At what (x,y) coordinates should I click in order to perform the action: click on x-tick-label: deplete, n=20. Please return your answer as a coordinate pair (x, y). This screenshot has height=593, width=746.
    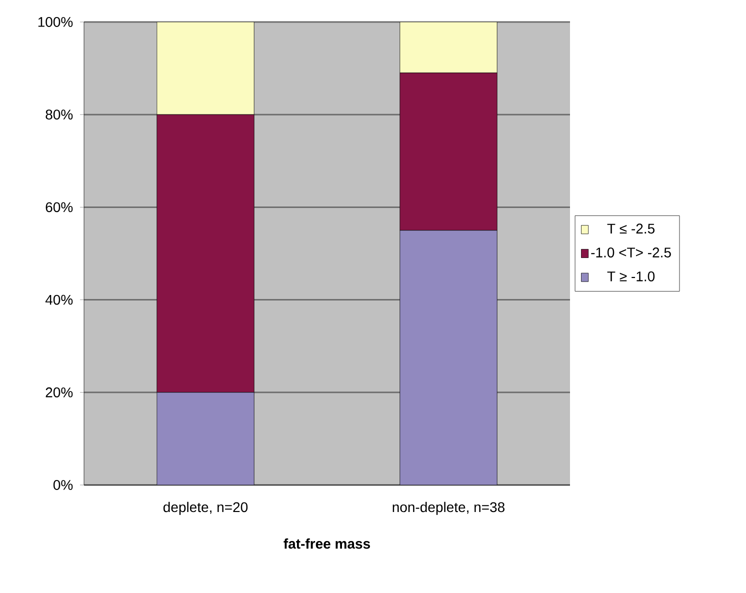
    Looking at the image, I should click on (205, 508).